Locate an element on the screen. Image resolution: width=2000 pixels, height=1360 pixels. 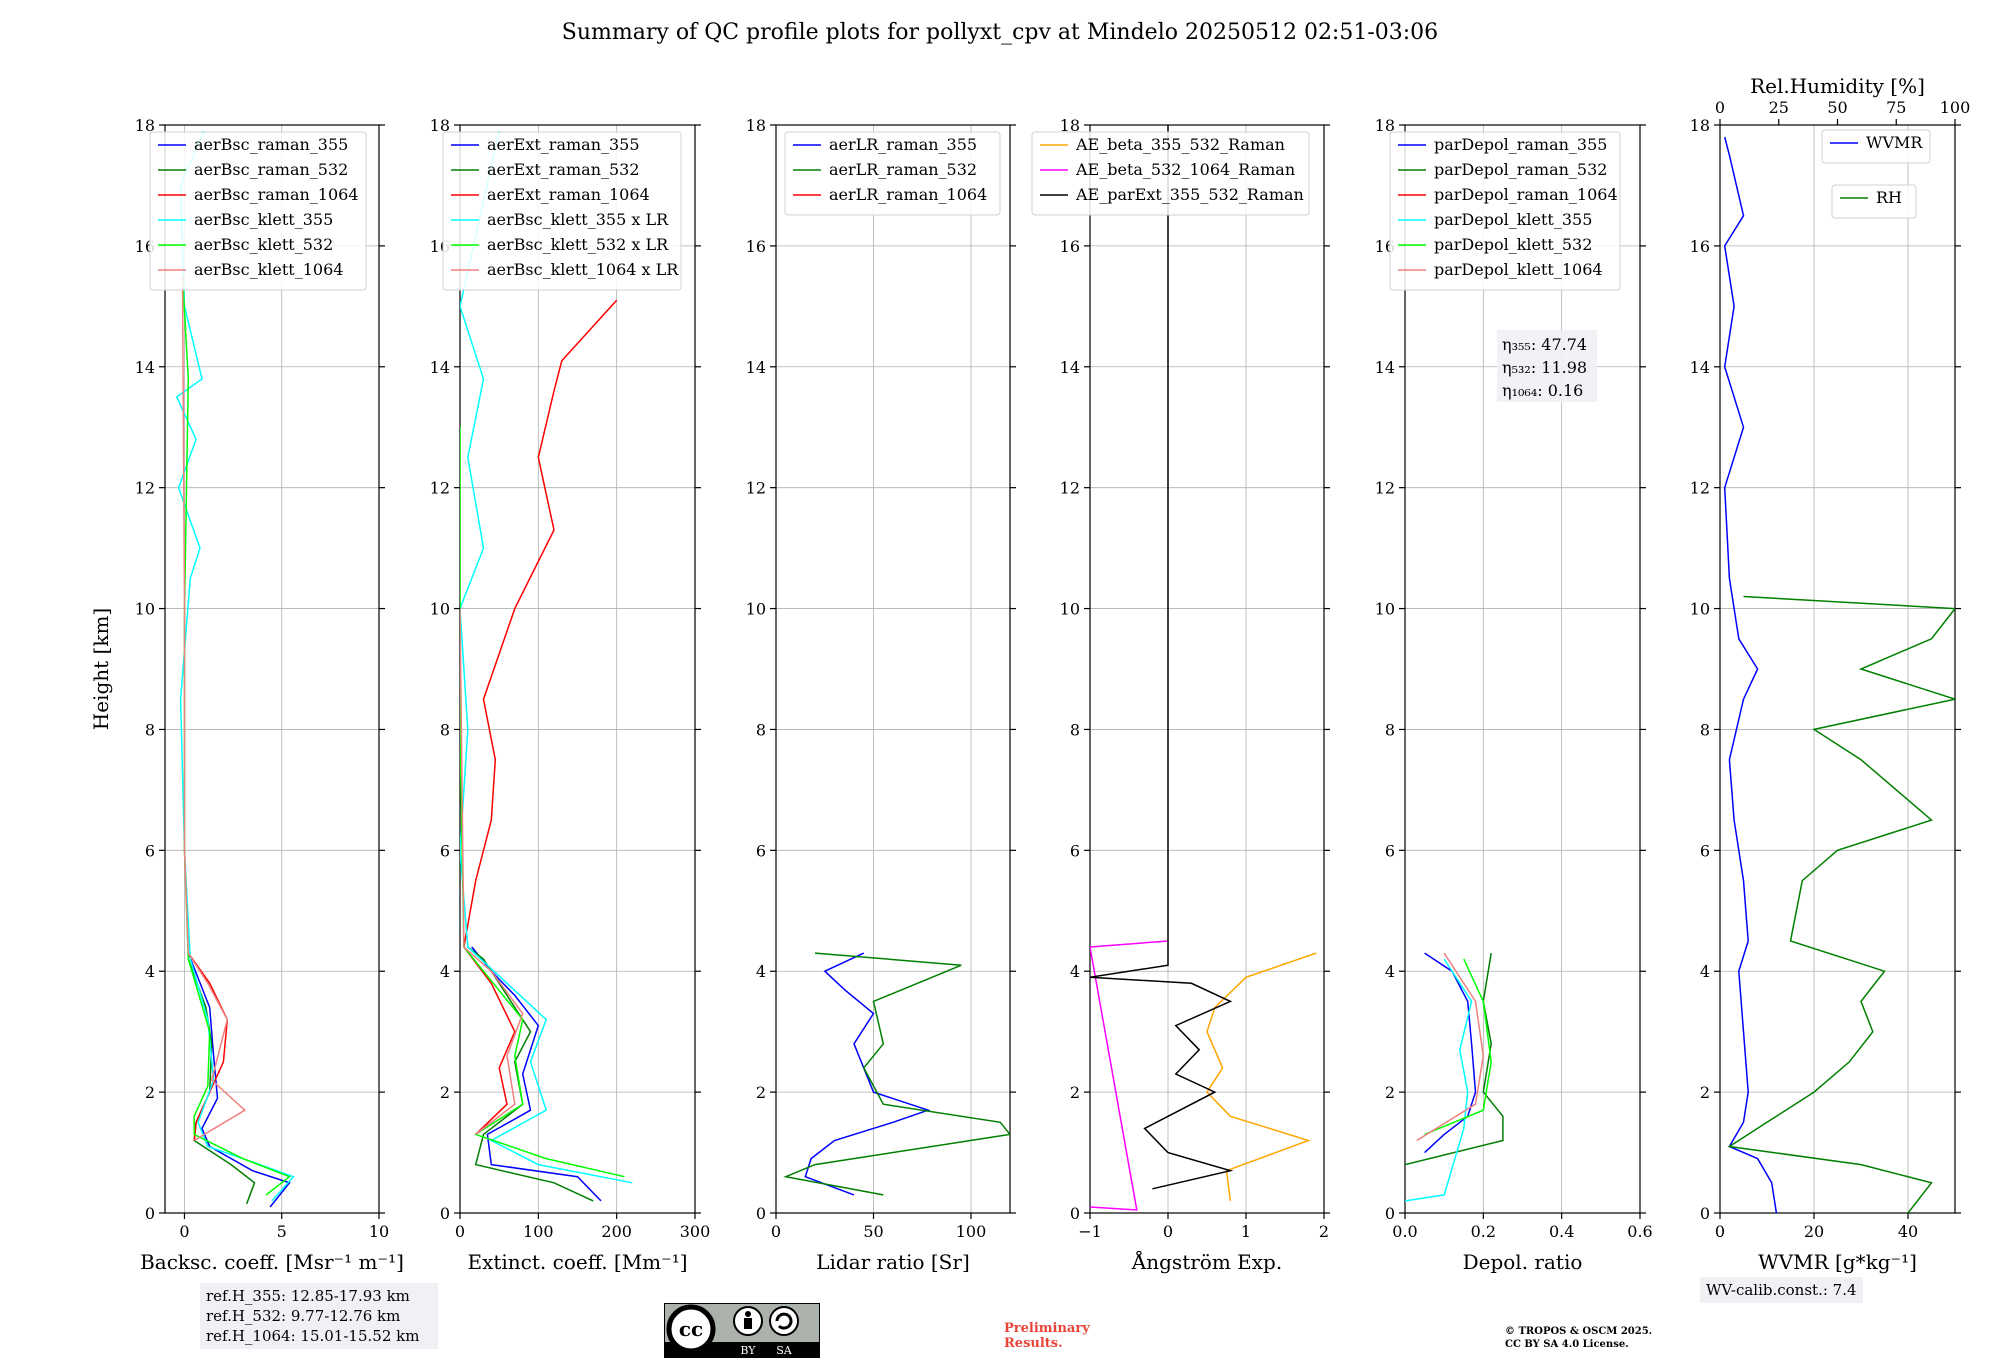
x2-tick-label: 0 is located at coordinates (1720, 107).